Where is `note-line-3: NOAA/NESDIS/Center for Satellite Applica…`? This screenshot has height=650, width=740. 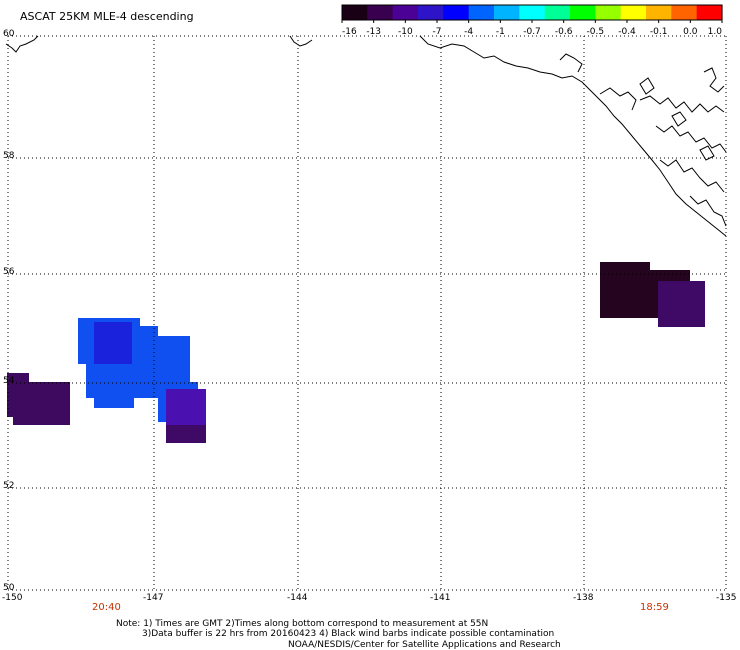 note-line-3: NOAA/NESDIS/Center for Satellite Applica… is located at coordinates (424, 645).